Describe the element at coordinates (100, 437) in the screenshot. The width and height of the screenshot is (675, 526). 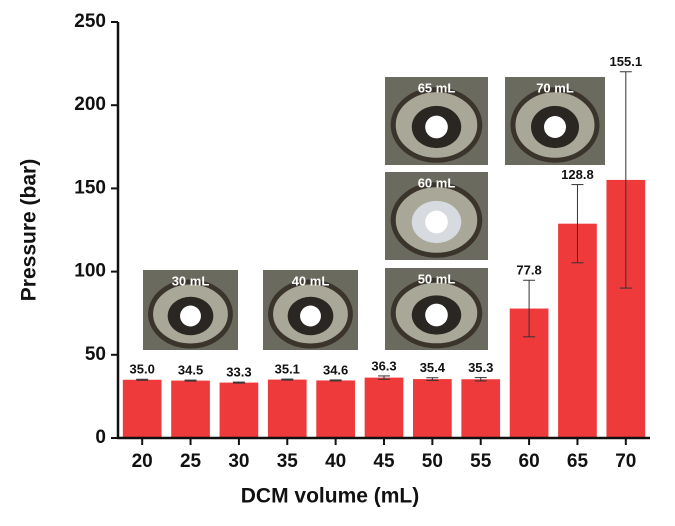
I see `y-tick-label: 0` at that location.